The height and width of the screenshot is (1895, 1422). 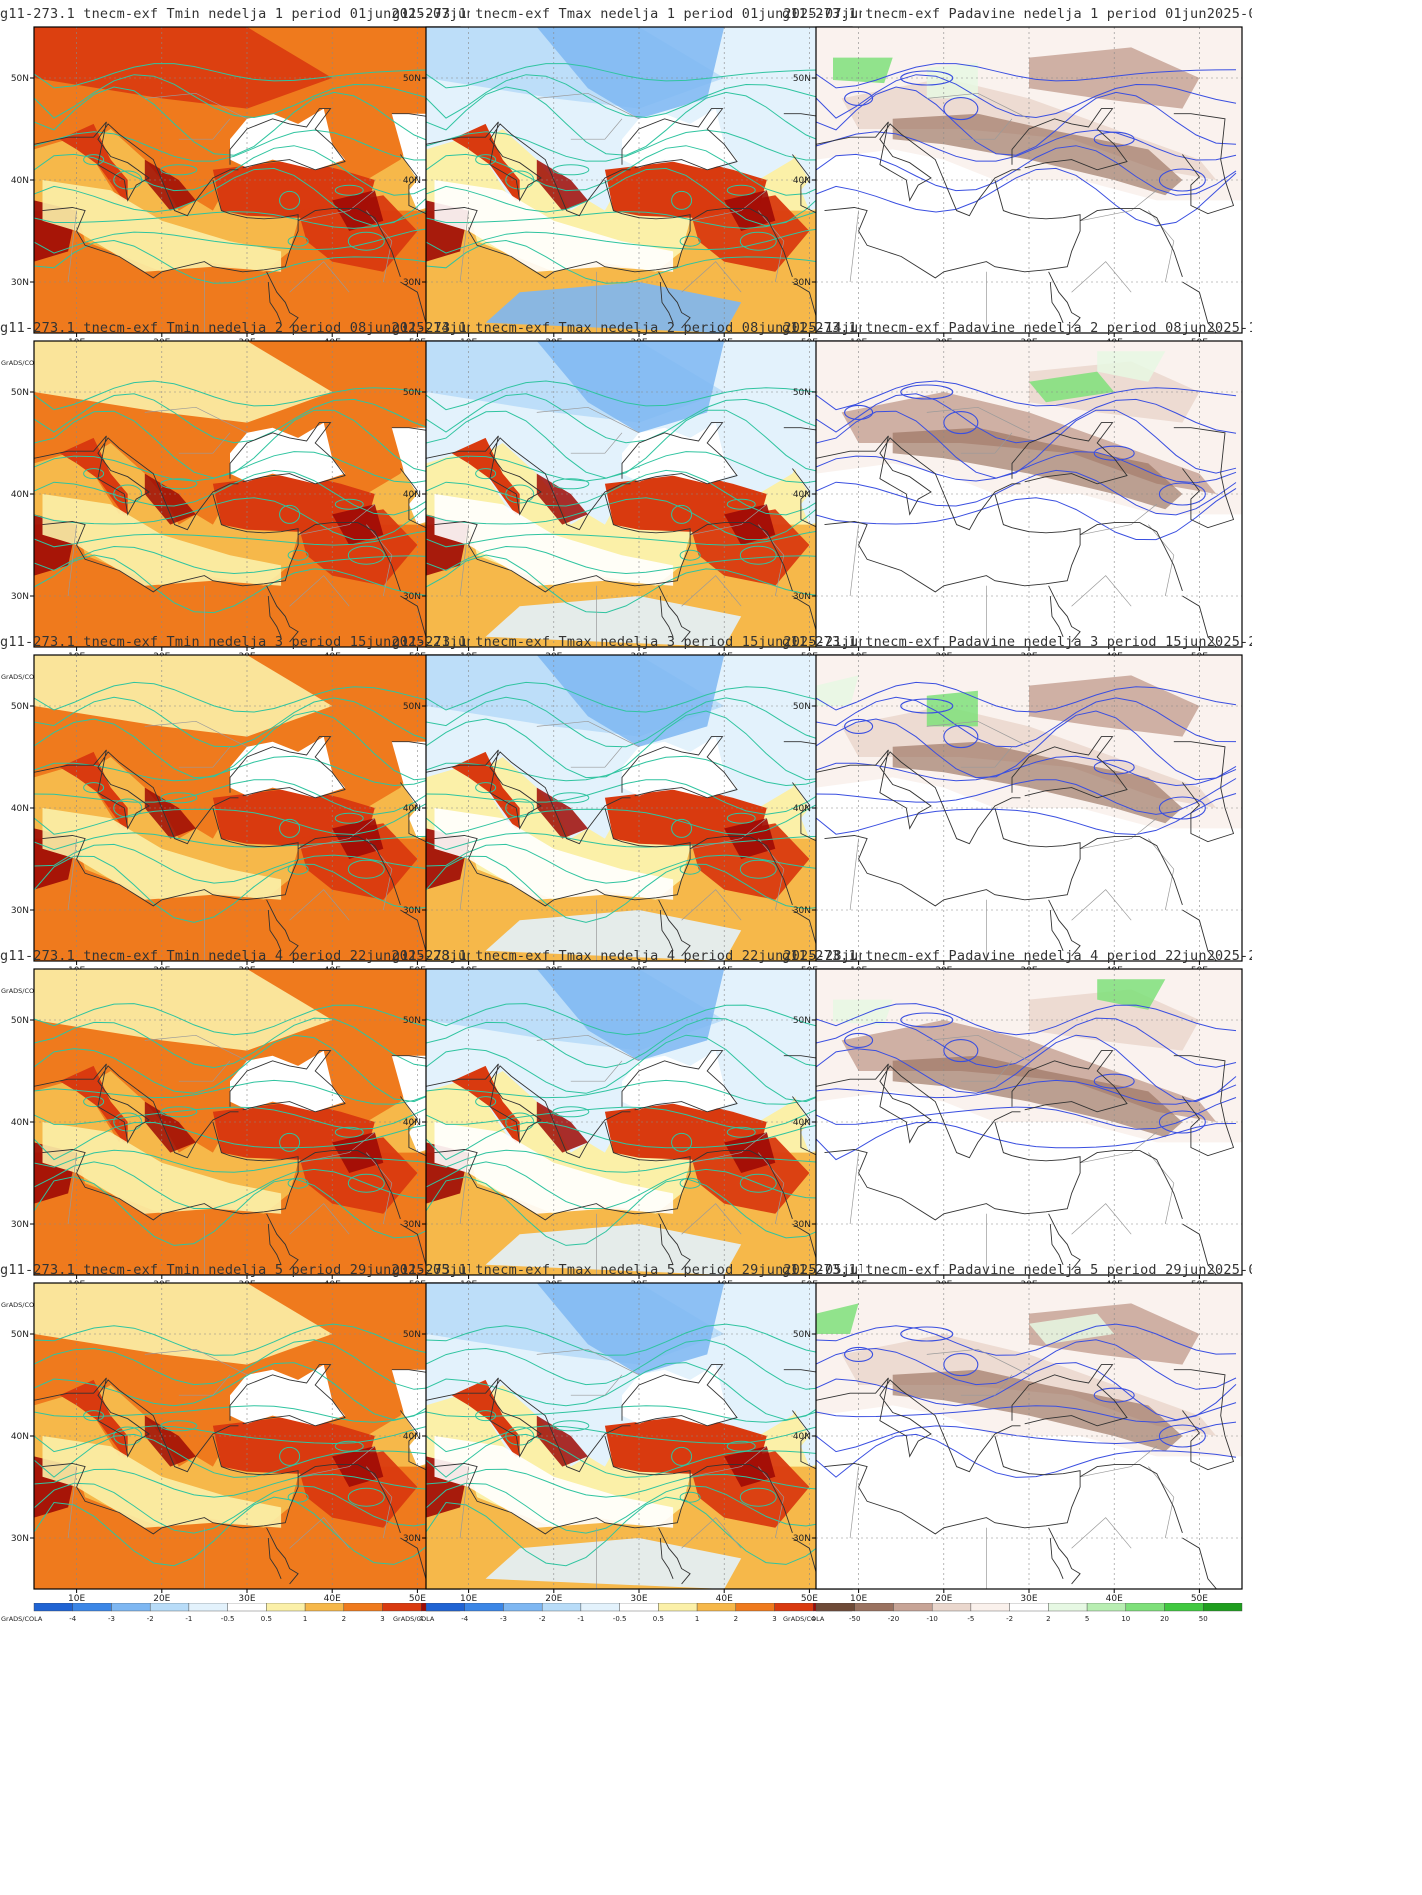 I want to click on colorbar-label: 0.5, so click(x=658, y=1619).